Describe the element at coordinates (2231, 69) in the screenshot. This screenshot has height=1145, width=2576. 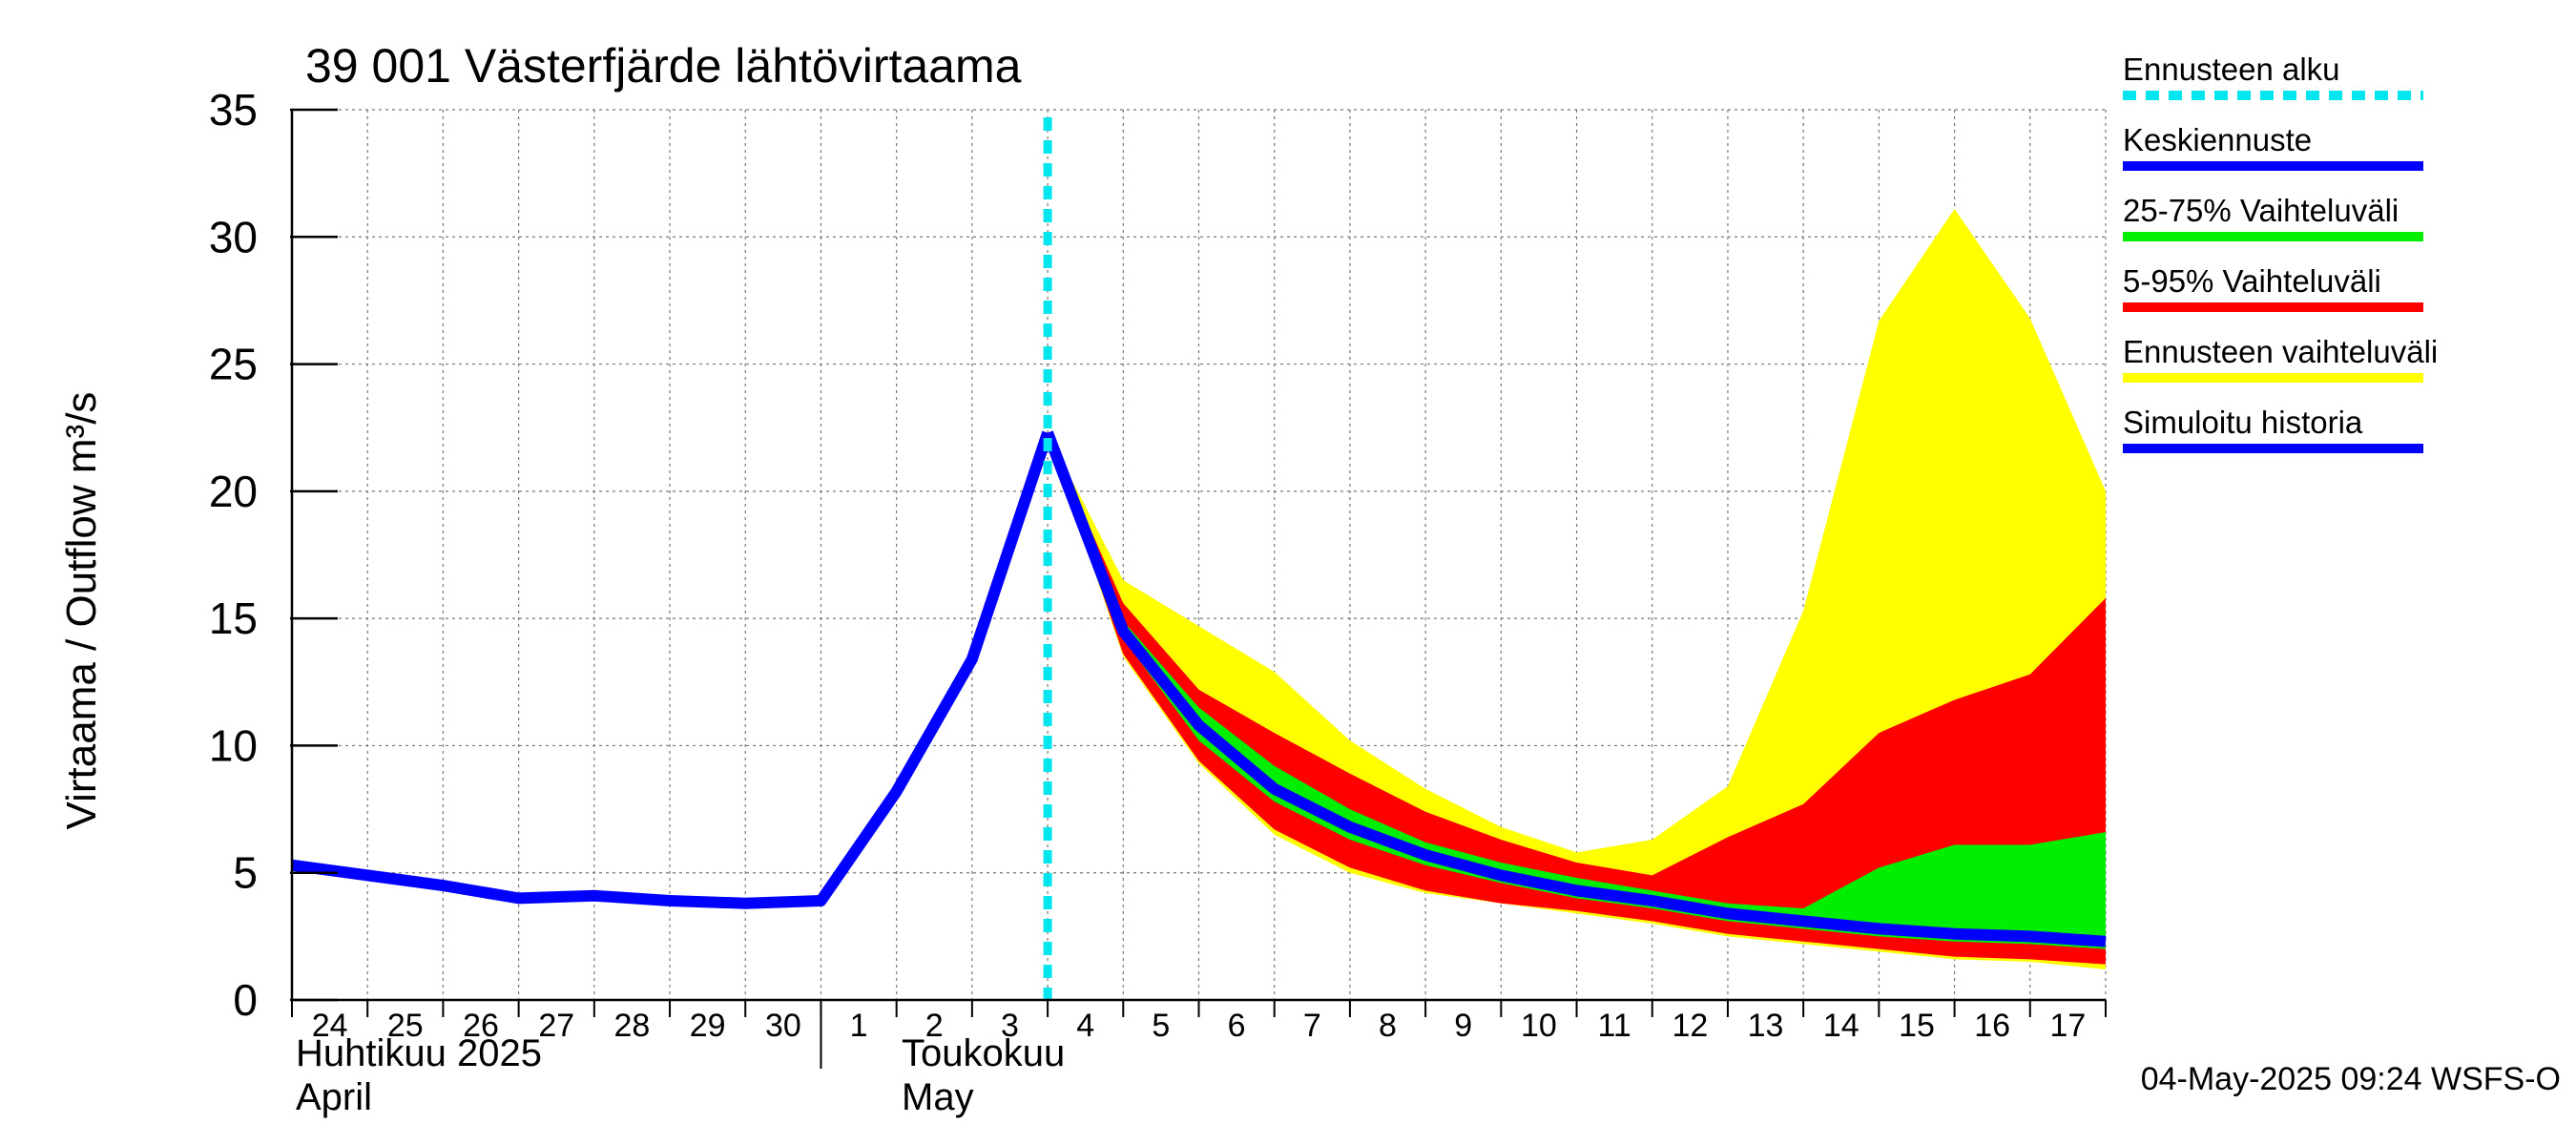
I see `legend-label: Ennusteen alku` at that location.